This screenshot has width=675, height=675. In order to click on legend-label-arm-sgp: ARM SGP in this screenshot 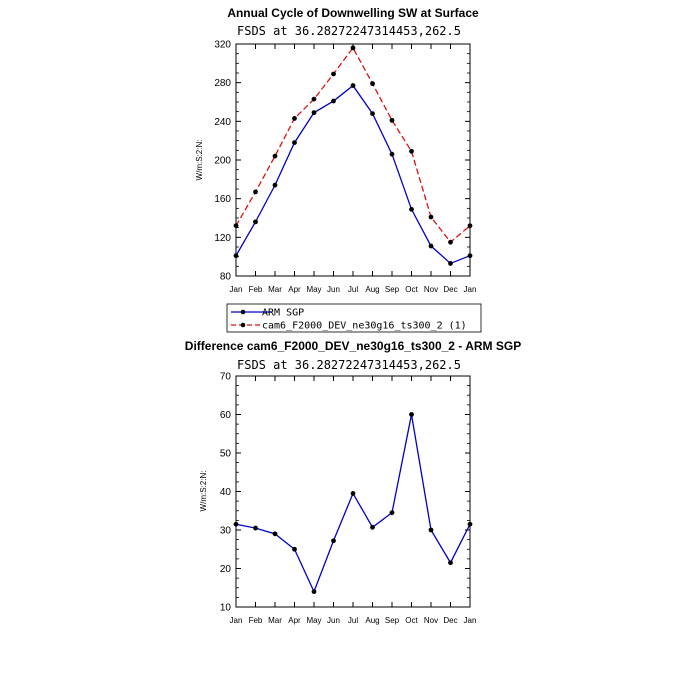, I will do `click(283, 313)`.